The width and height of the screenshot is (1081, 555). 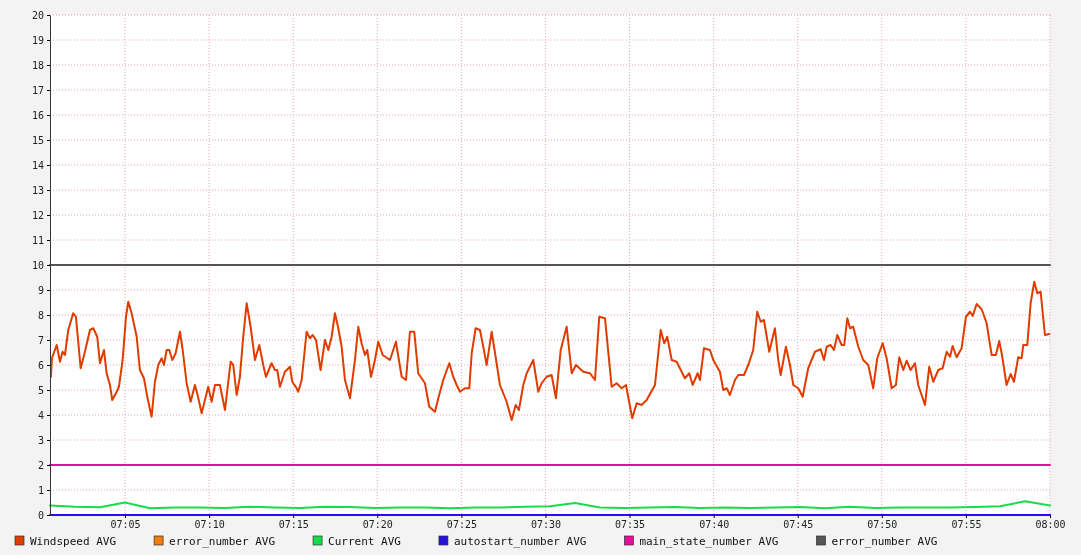 What do you see at coordinates (37, 165) in the screenshot?
I see `y-tick-label: 14` at bounding box center [37, 165].